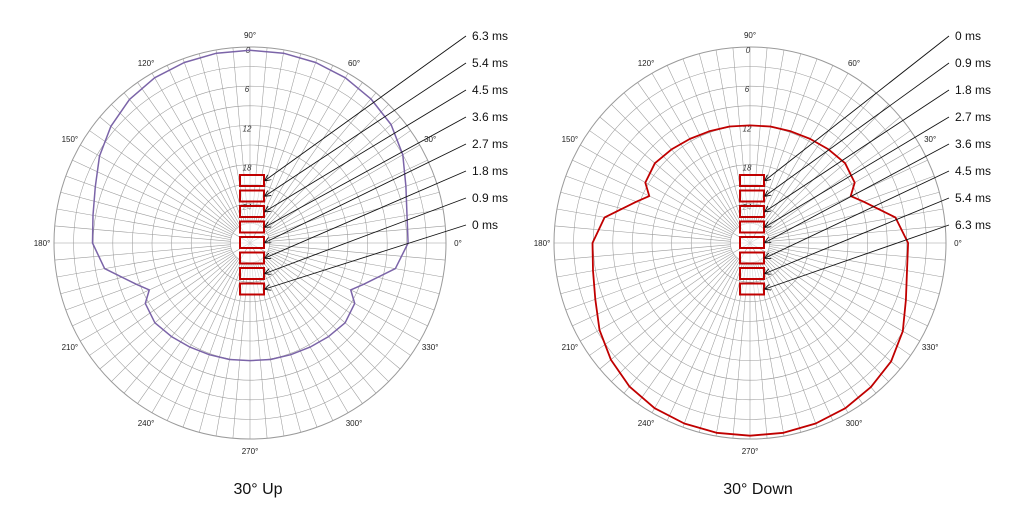 This screenshot has height=529, width=1015. What do you see at coordinates (758, 489) in the screenshot?
I see `plot-caption: 30° Down` at bounding box center [758, 489].